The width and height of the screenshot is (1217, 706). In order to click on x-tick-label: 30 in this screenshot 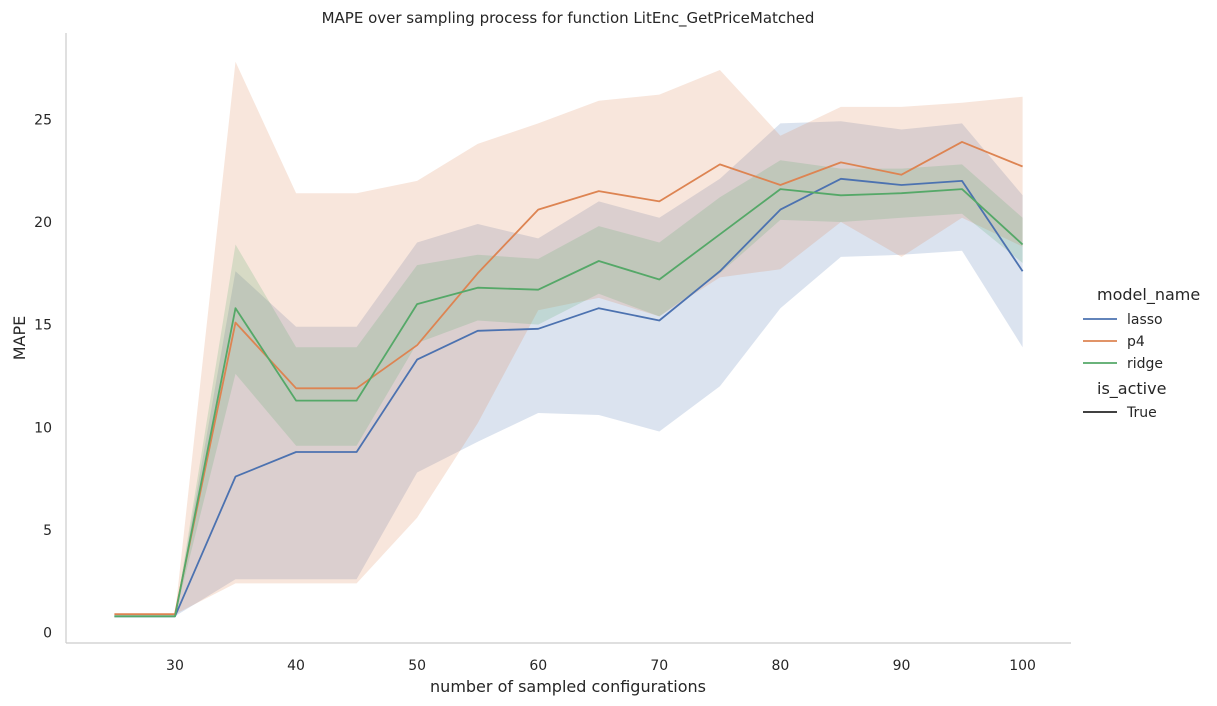, I will do `click(175, 666)`.